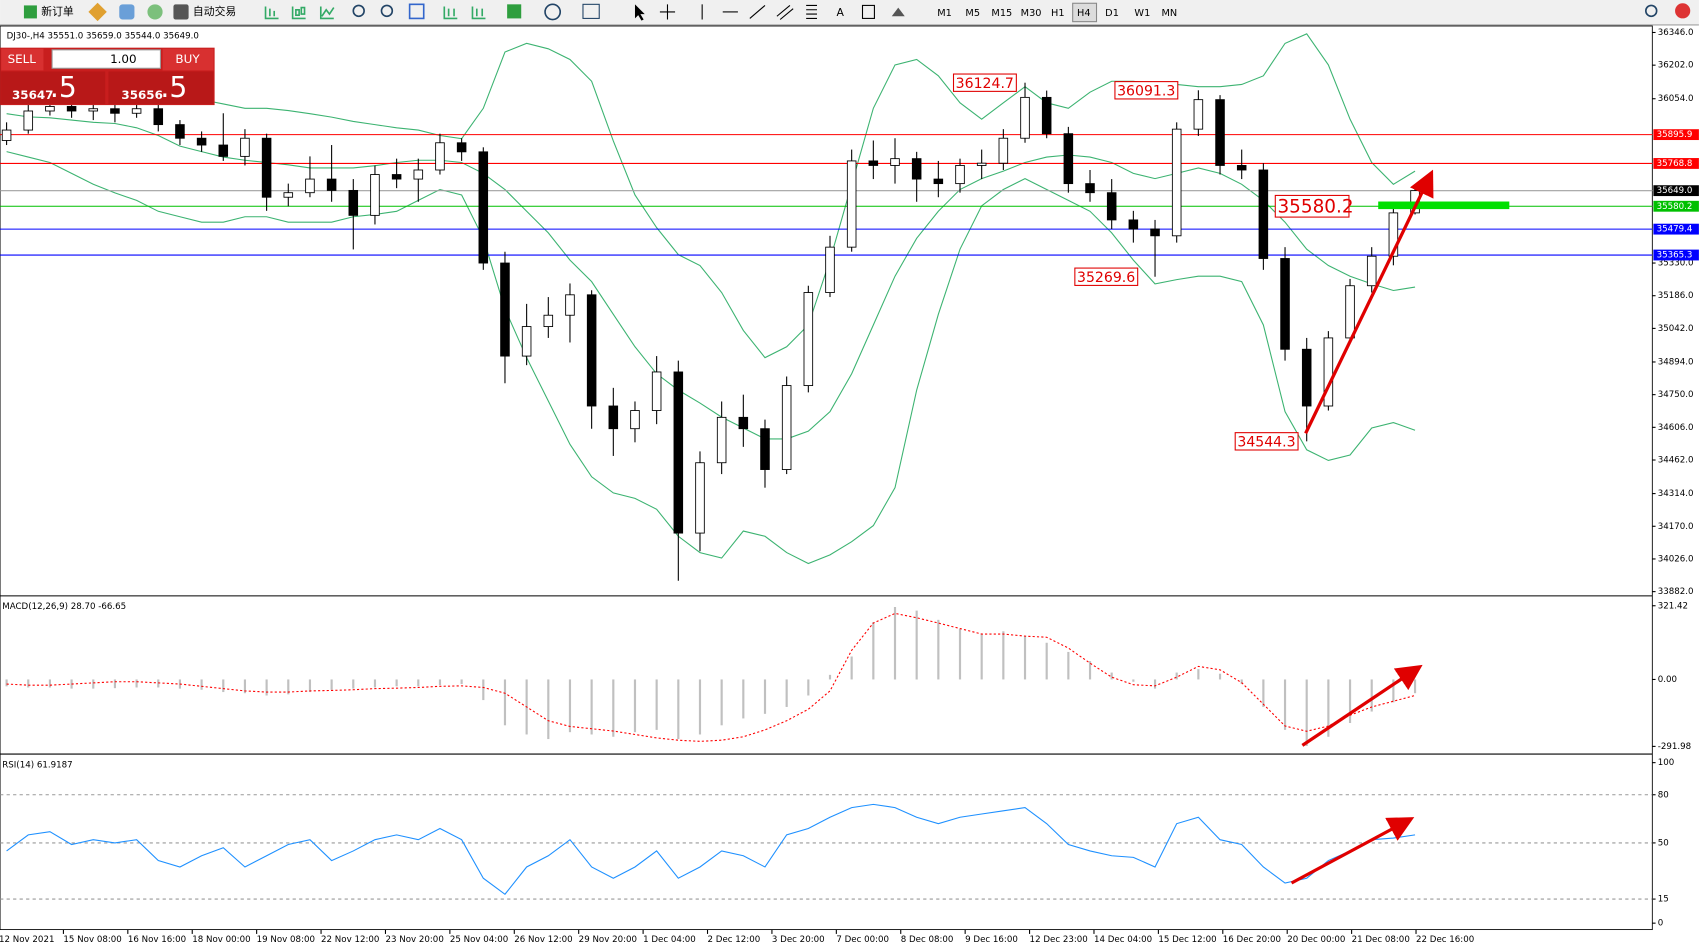  Describe the element at coordinates (141, 95) in the screenshot. I see `buy-price: 35656` at that location.